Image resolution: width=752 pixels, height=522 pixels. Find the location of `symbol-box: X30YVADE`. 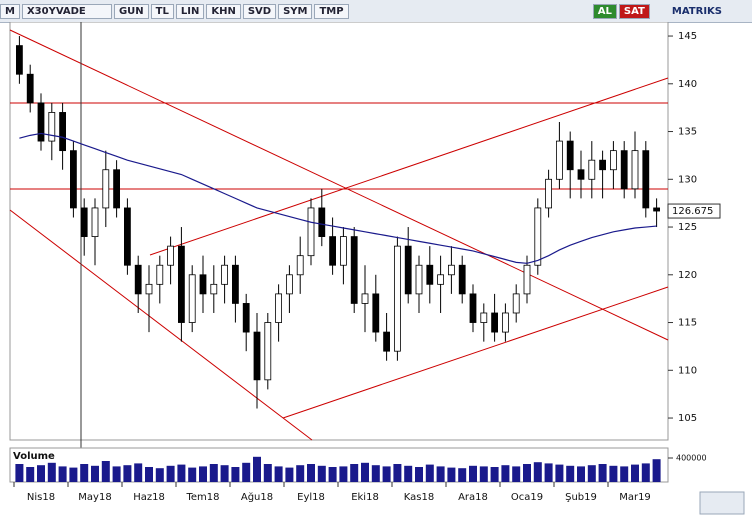

symbol-box: X30YVADE is located at coordinates (66, 11).